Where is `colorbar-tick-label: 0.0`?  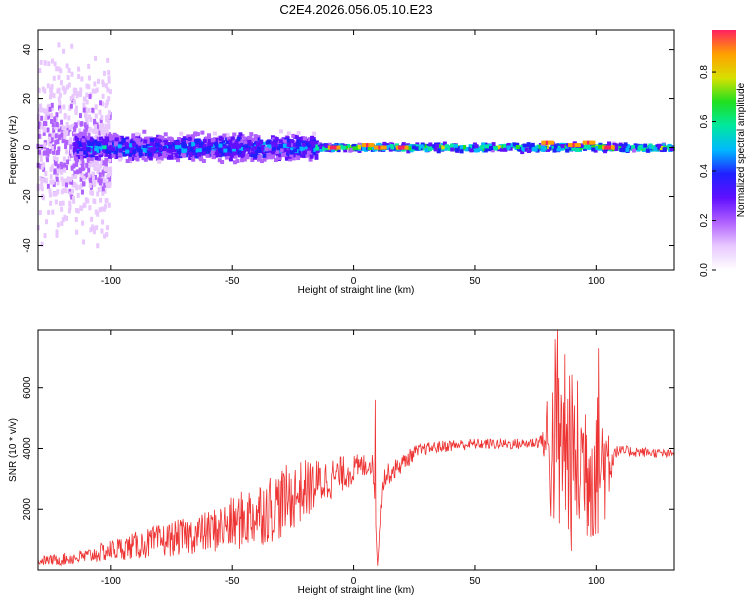 colorbar-tick-label: 0.0 is located at coordinates (704, 270).